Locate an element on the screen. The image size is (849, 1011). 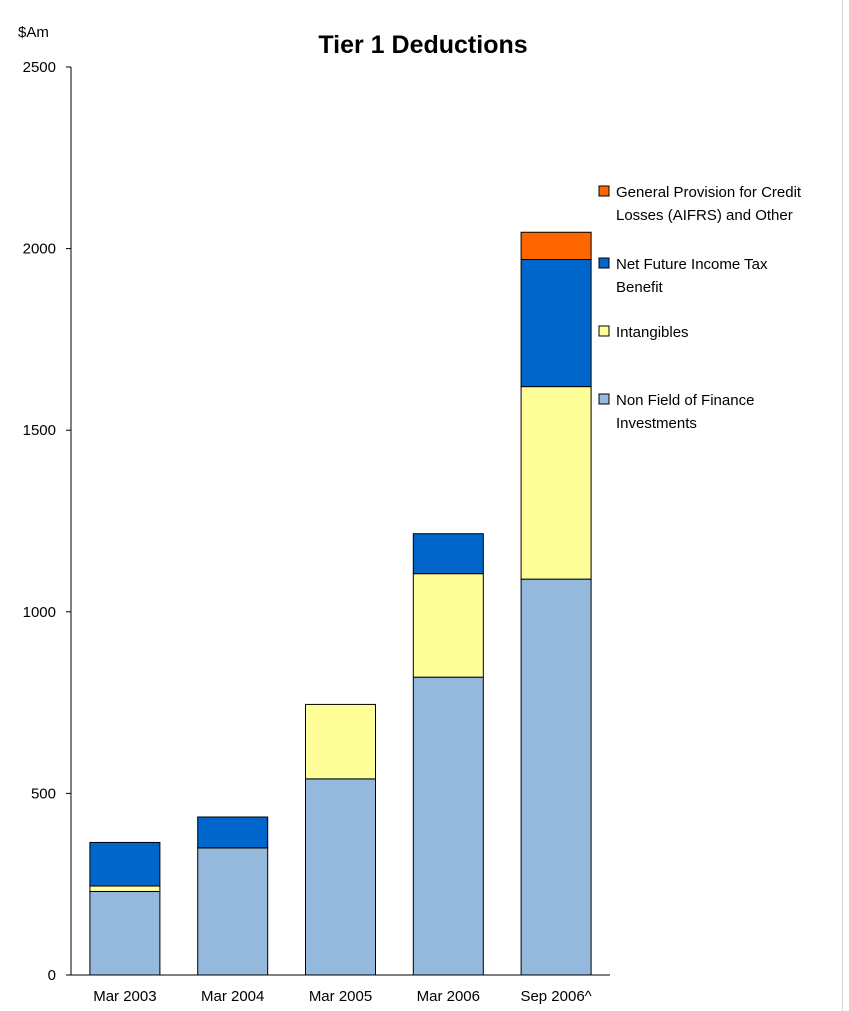
x-tick-label: Sep 2006^ is located at coordinates (555, 996).